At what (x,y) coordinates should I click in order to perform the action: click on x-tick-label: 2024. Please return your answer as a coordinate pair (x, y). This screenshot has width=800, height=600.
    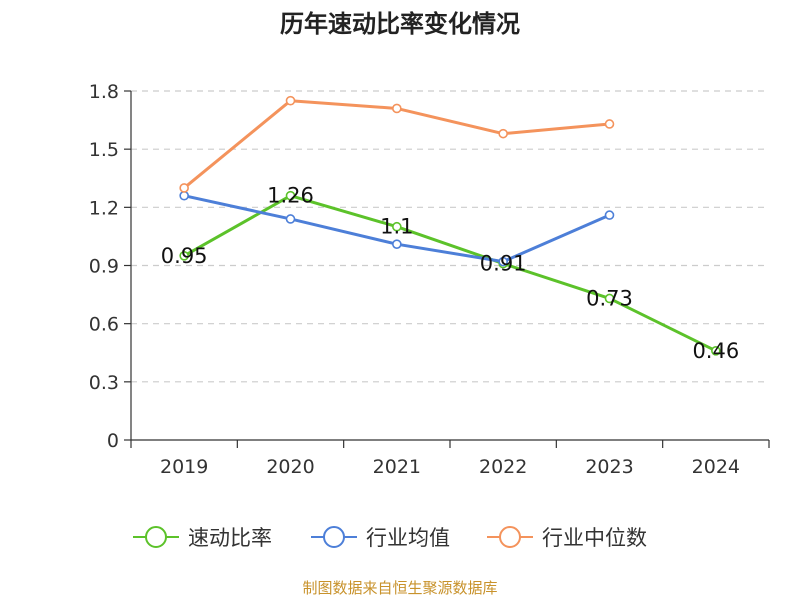
    Looking at the image, I should click on (716, 467).